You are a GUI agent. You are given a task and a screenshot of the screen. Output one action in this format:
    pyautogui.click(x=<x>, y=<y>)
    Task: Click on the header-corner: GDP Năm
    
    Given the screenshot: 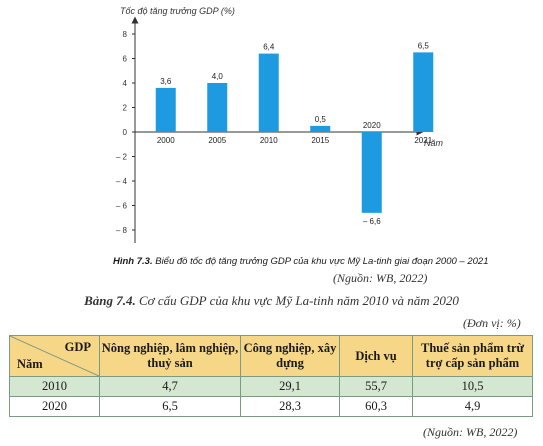 What is the action you would take?
    pyautogui.click(x=54, y=356)
    